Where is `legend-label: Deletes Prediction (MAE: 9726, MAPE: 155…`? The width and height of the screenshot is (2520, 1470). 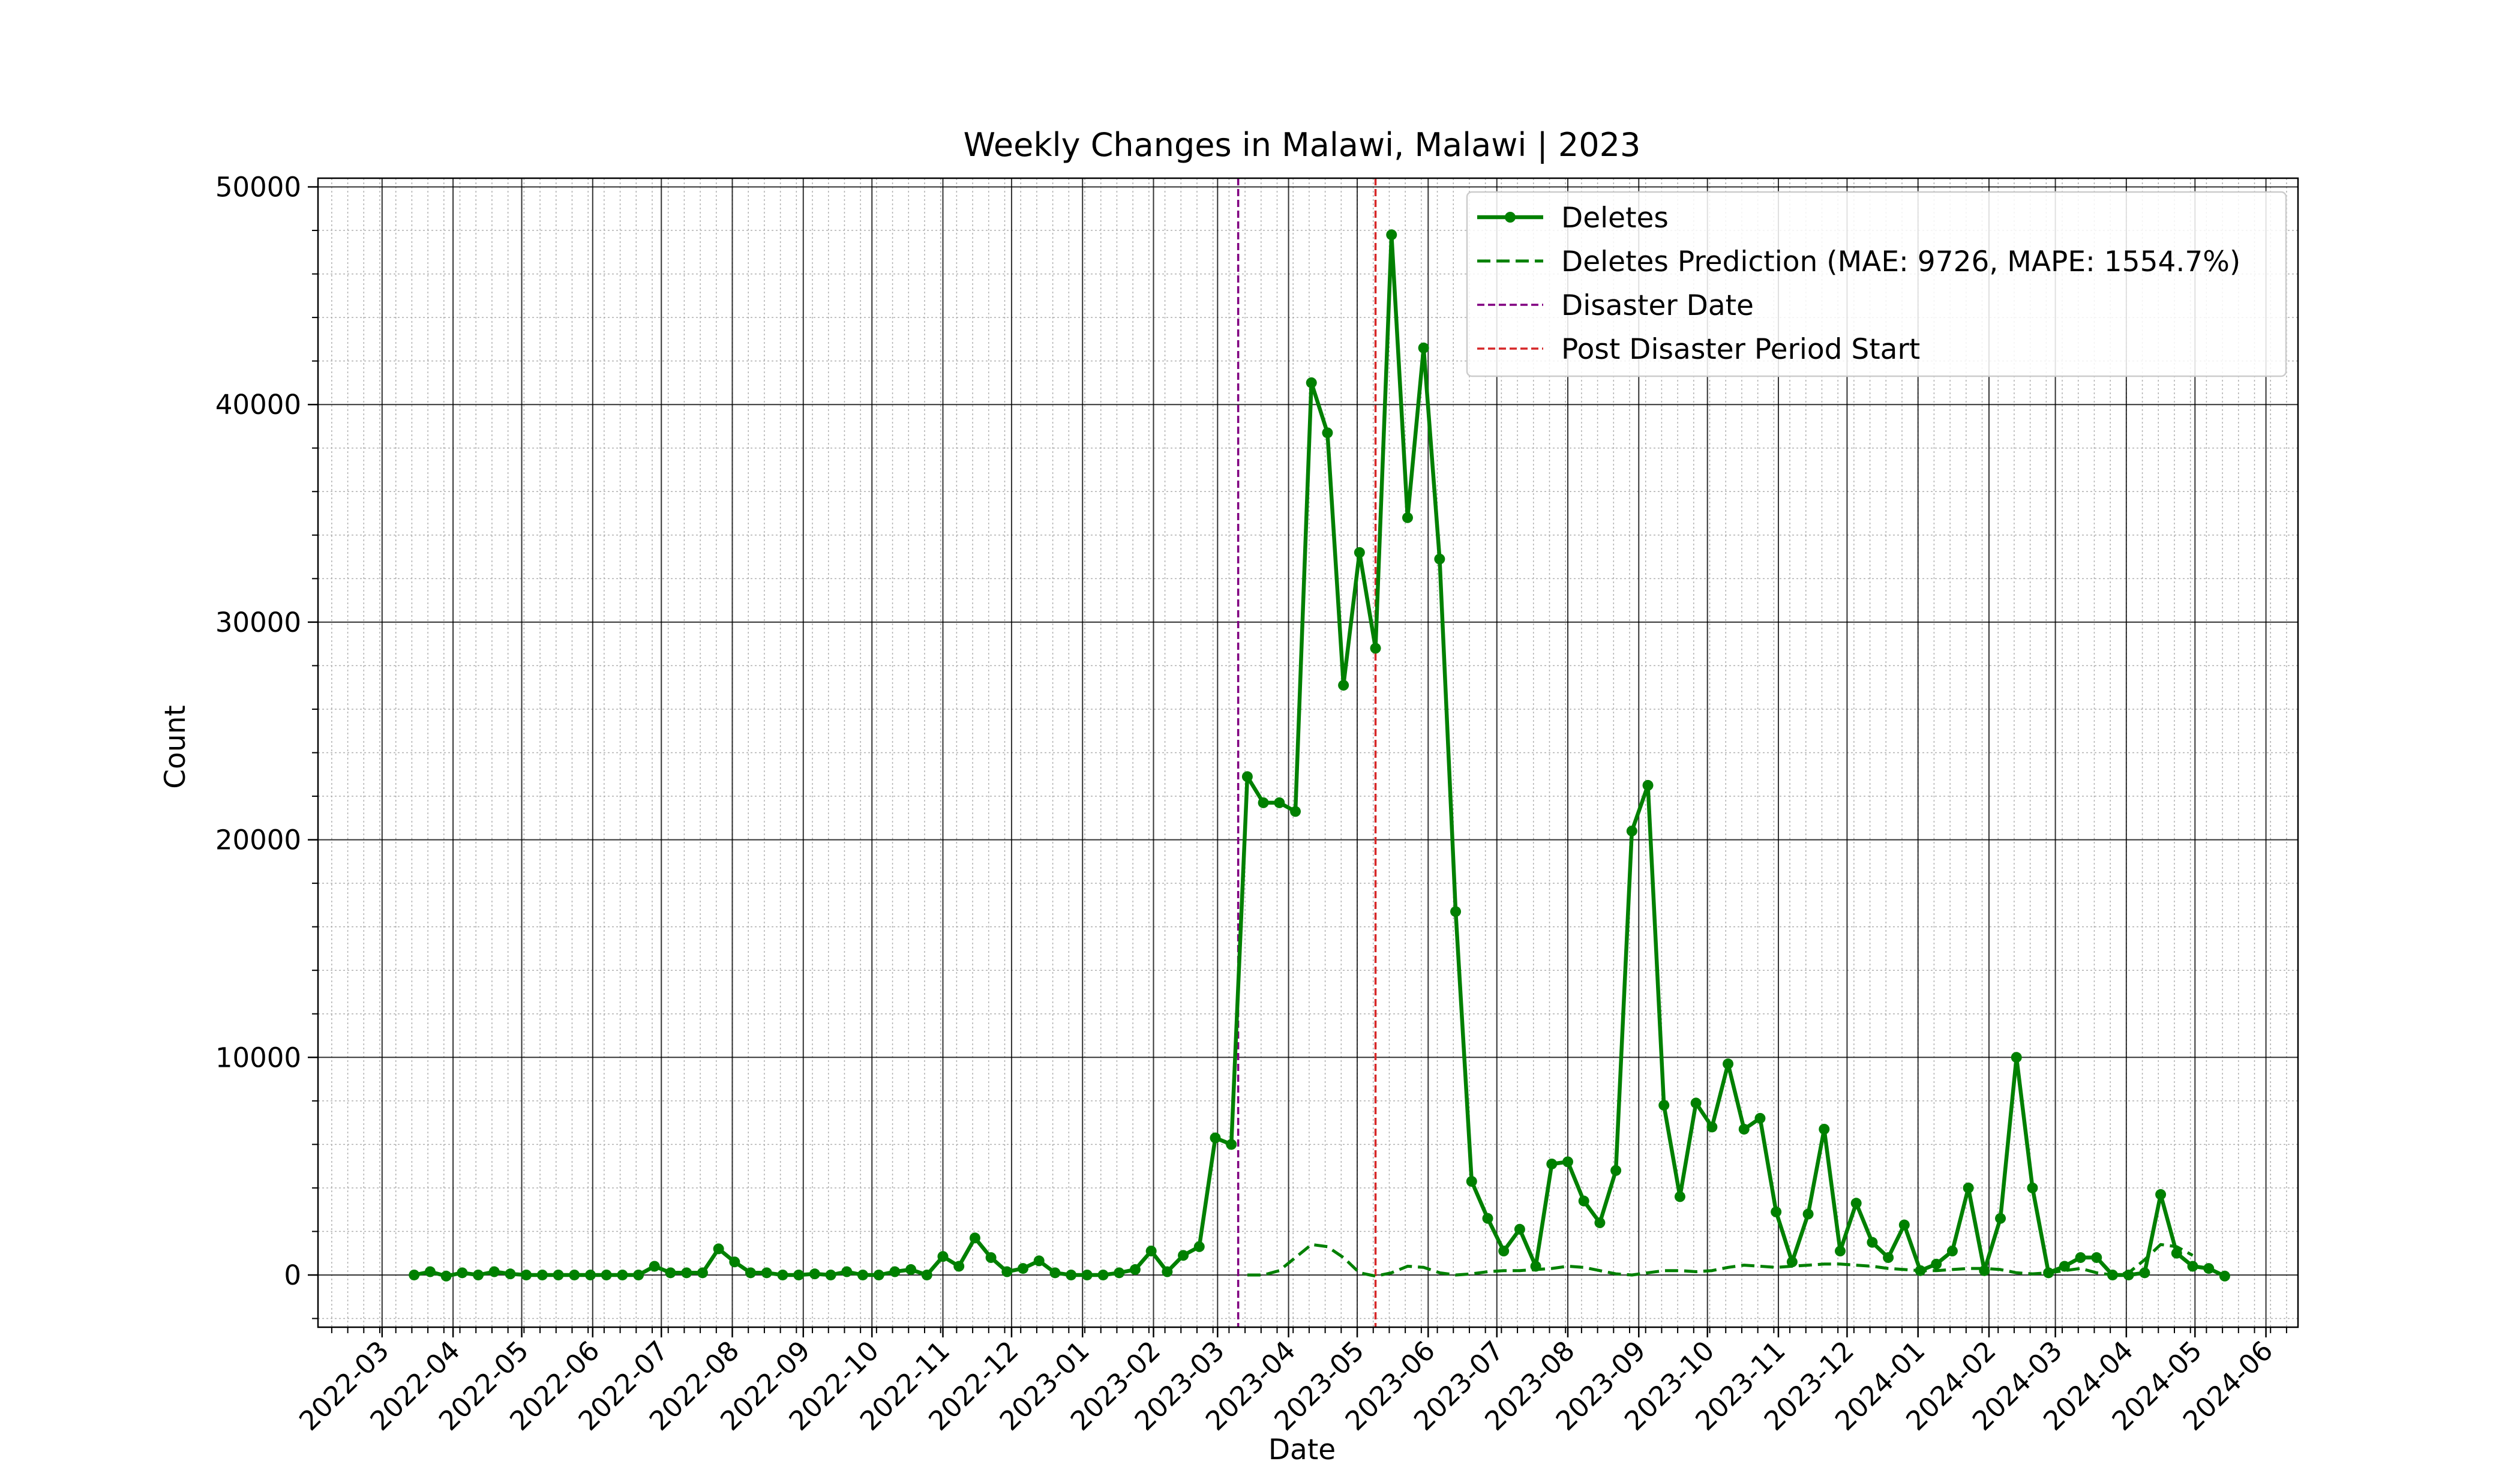
legend-label: Deletes Prediction (MAE: 9726, MAPE: 155… is located at coordinates (1900, 261).